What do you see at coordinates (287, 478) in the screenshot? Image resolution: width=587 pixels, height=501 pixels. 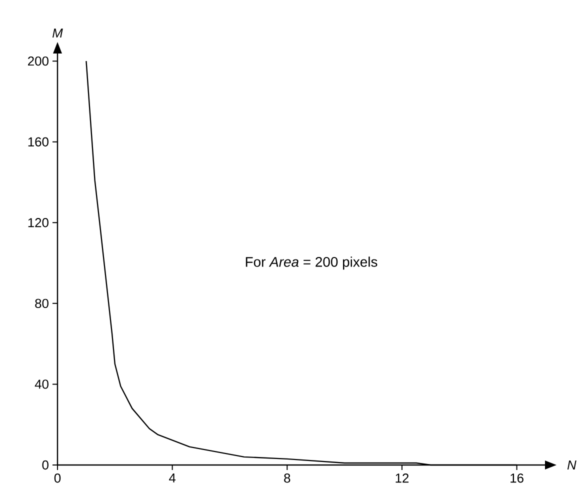 I see `x-tick-label: 8` at bounding box center [287, 478].